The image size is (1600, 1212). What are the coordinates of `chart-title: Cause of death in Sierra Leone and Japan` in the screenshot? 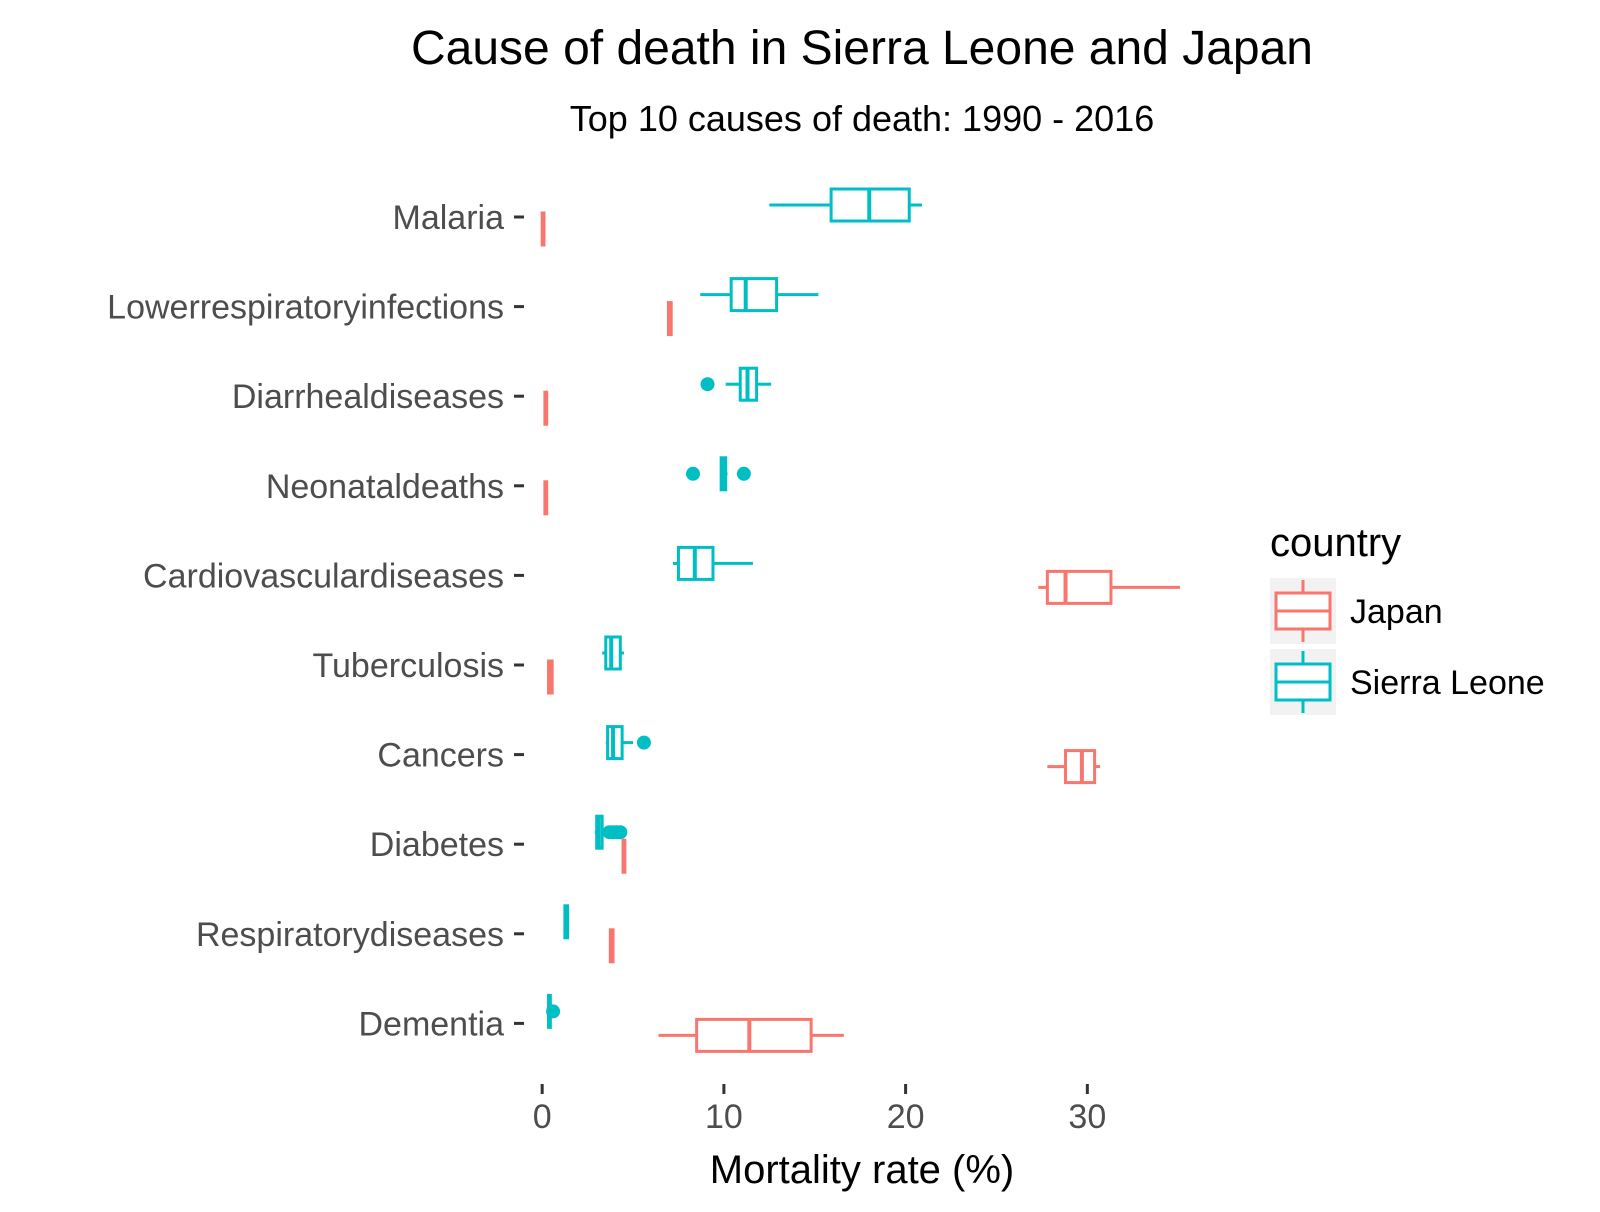 It's located at (862, 48).